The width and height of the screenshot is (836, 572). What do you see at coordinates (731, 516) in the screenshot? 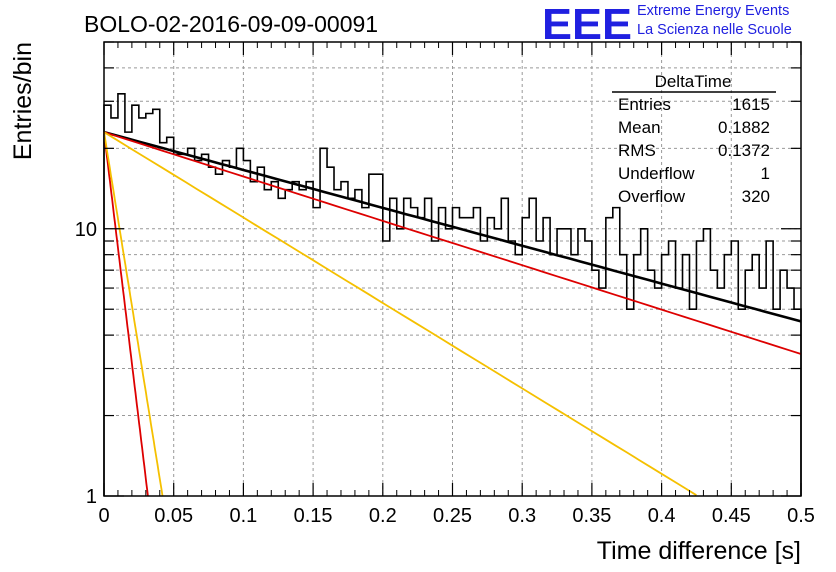
I see `x-tick-label: 0.45` at bounding box center [731, 516].